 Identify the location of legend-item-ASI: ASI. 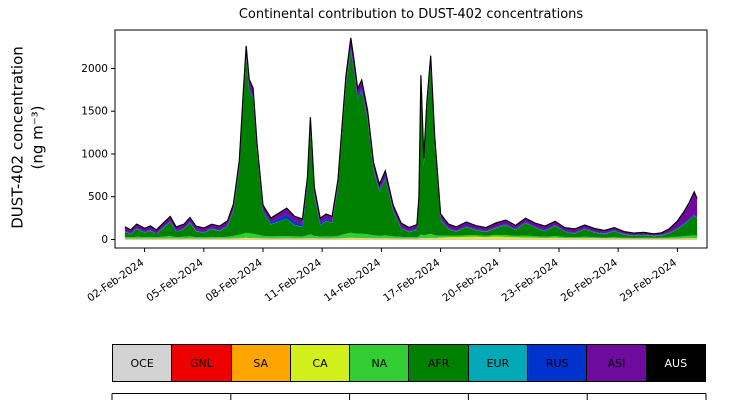
(616, 363).